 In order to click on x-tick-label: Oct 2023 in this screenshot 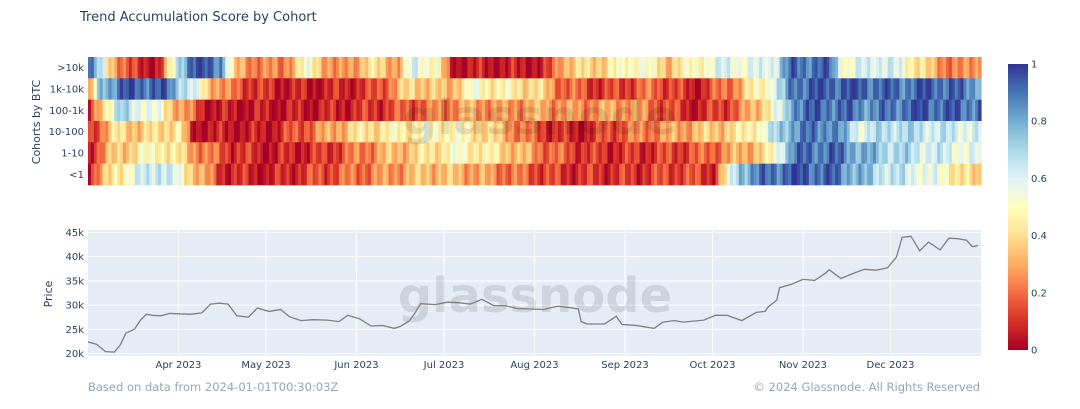, I will do `click(713, 365)`.